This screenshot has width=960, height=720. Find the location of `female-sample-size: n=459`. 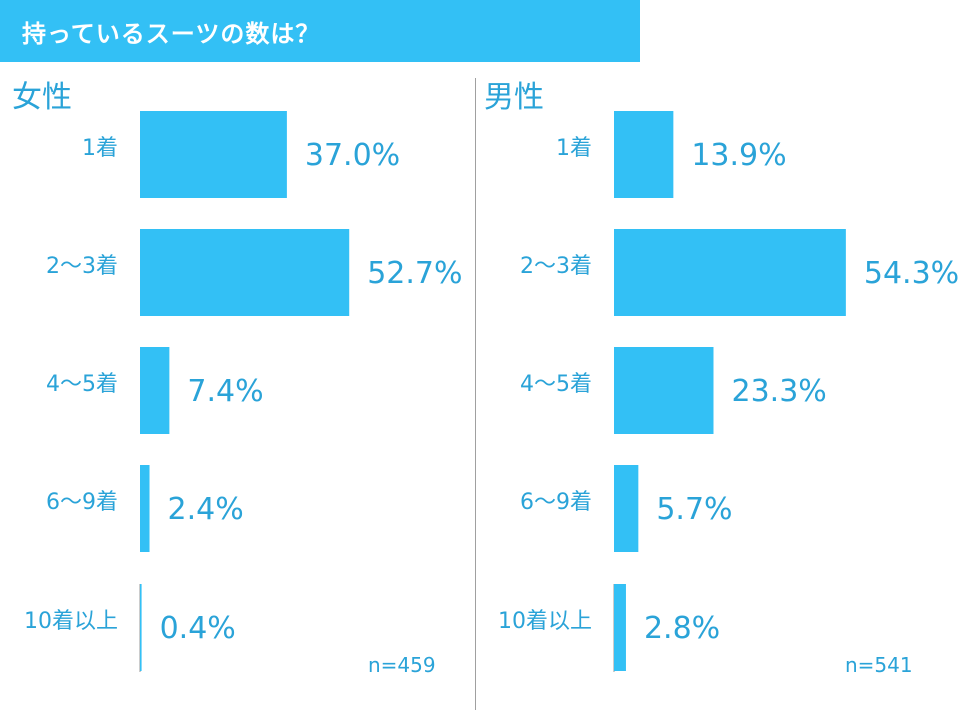

female-sample-size: n=459 is located at coordinates (402, 665).